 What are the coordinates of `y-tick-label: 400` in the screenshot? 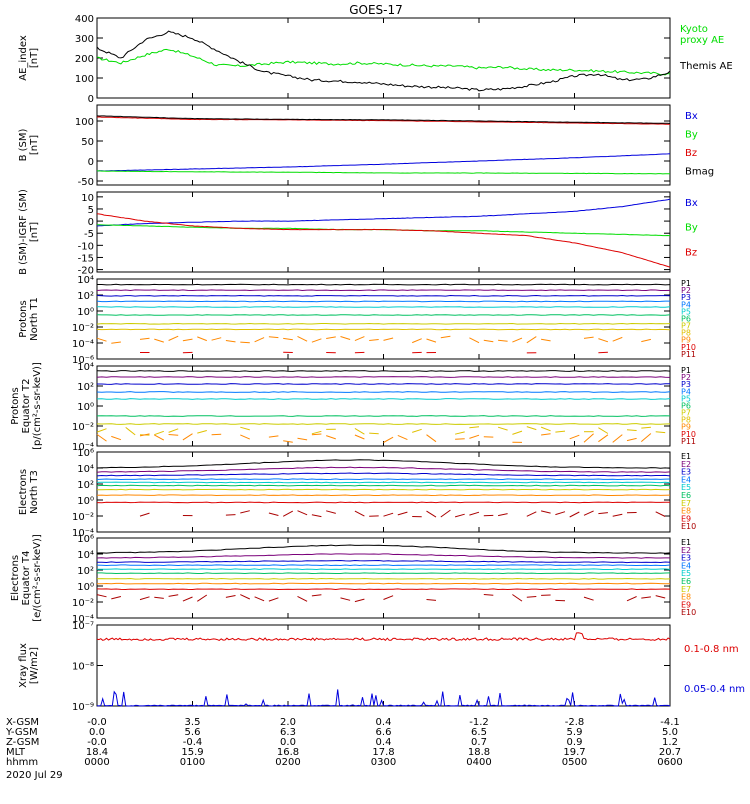 It's located at (84, 19).